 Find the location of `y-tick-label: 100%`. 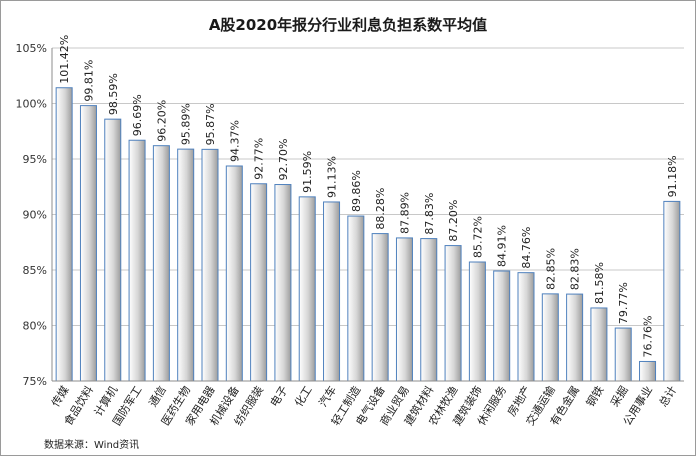

y-tick-label: 100% is located at coordinates (31, 104).